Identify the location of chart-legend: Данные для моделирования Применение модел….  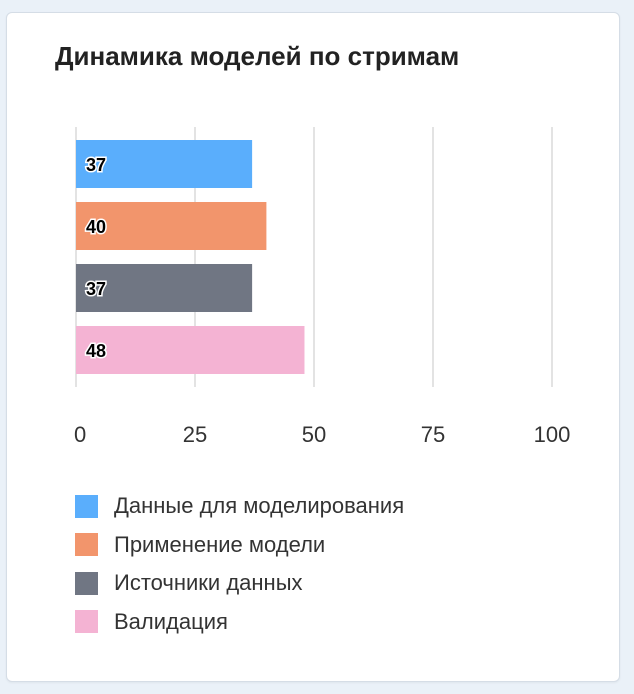
(239, 564).